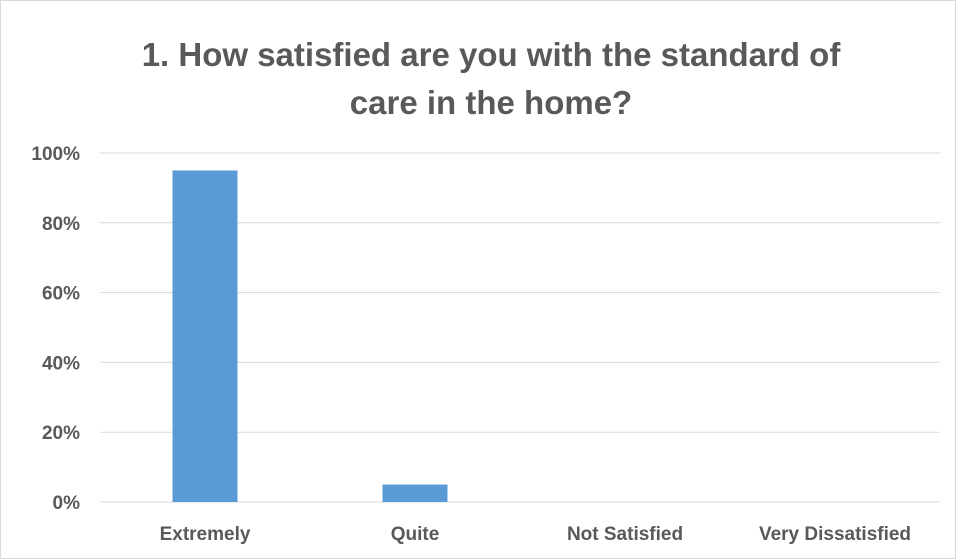 The width and height of the screenshot is (956, 559). What do you see at coordinates (61, 294) in the screenshot?
I see `y-tick-label: 60%` at bounding box center [61, 294].